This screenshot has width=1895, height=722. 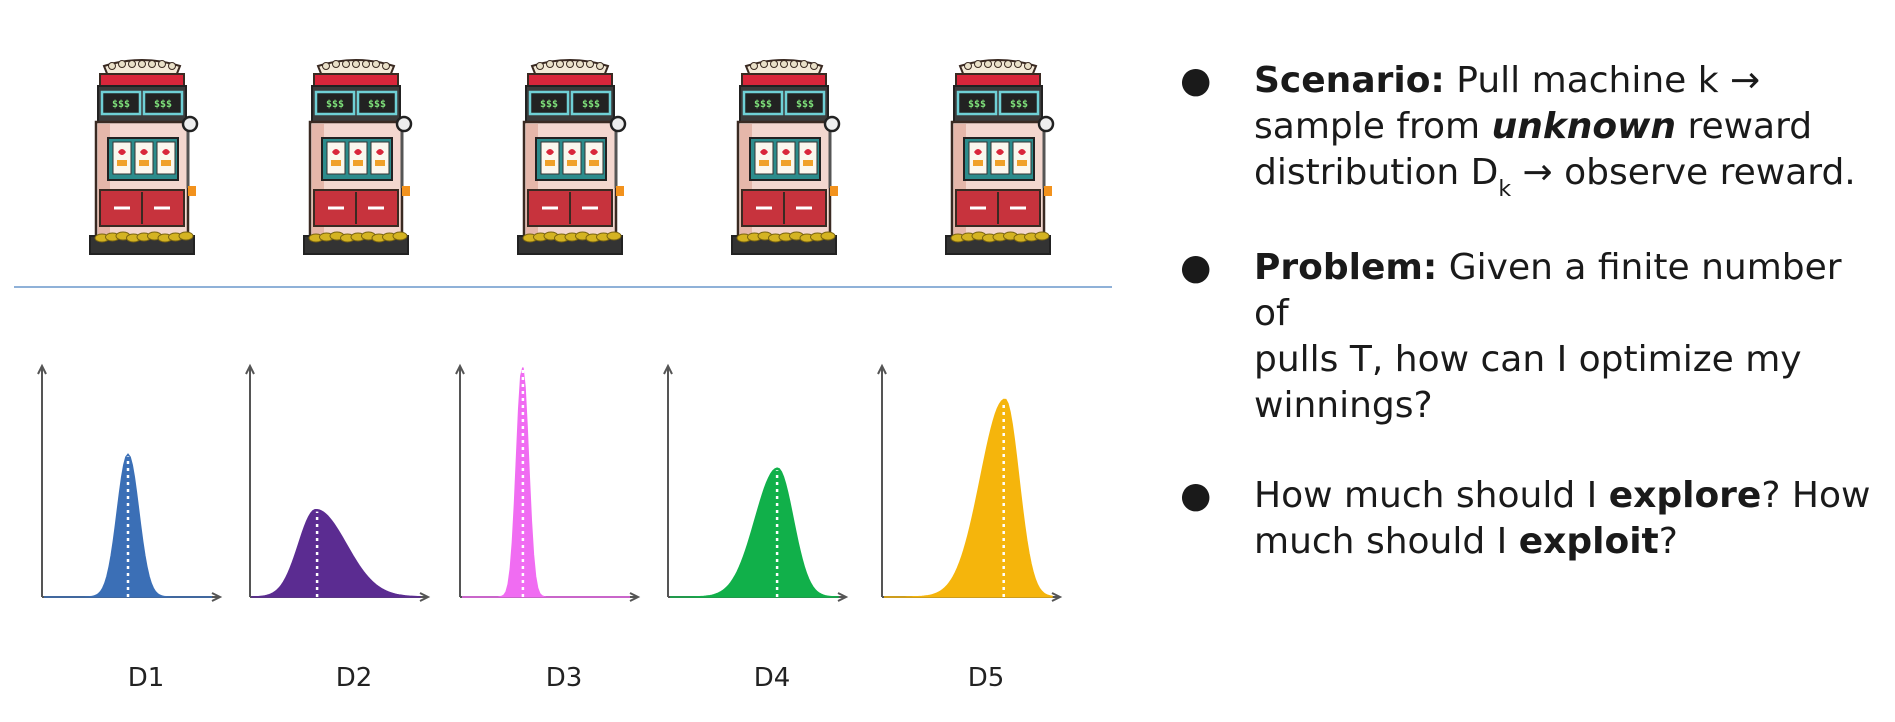 I want to click on slot-machine-row: $$$ $$$ $$$ $$$ $$$ $$$ $$$ $$$ $$$ $$$, so click(x=572, y=157).